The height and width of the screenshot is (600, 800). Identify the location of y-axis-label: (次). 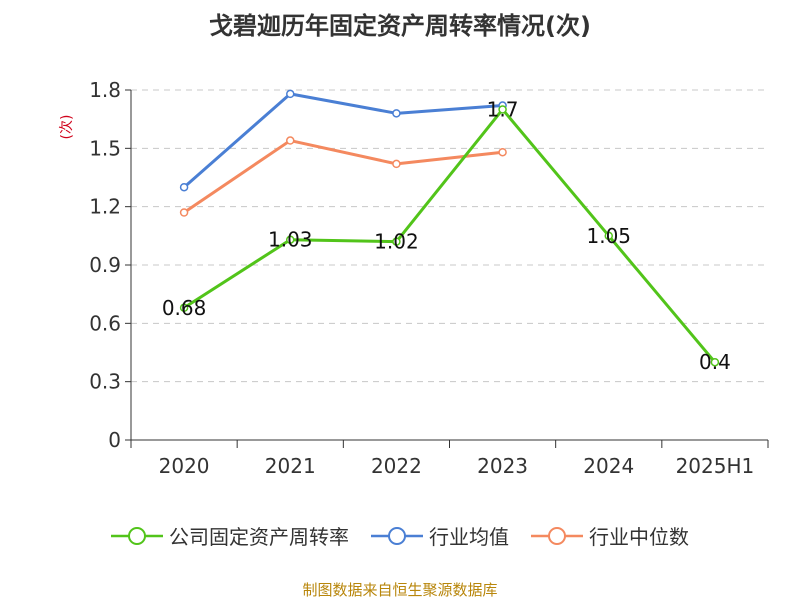
(67, 127).